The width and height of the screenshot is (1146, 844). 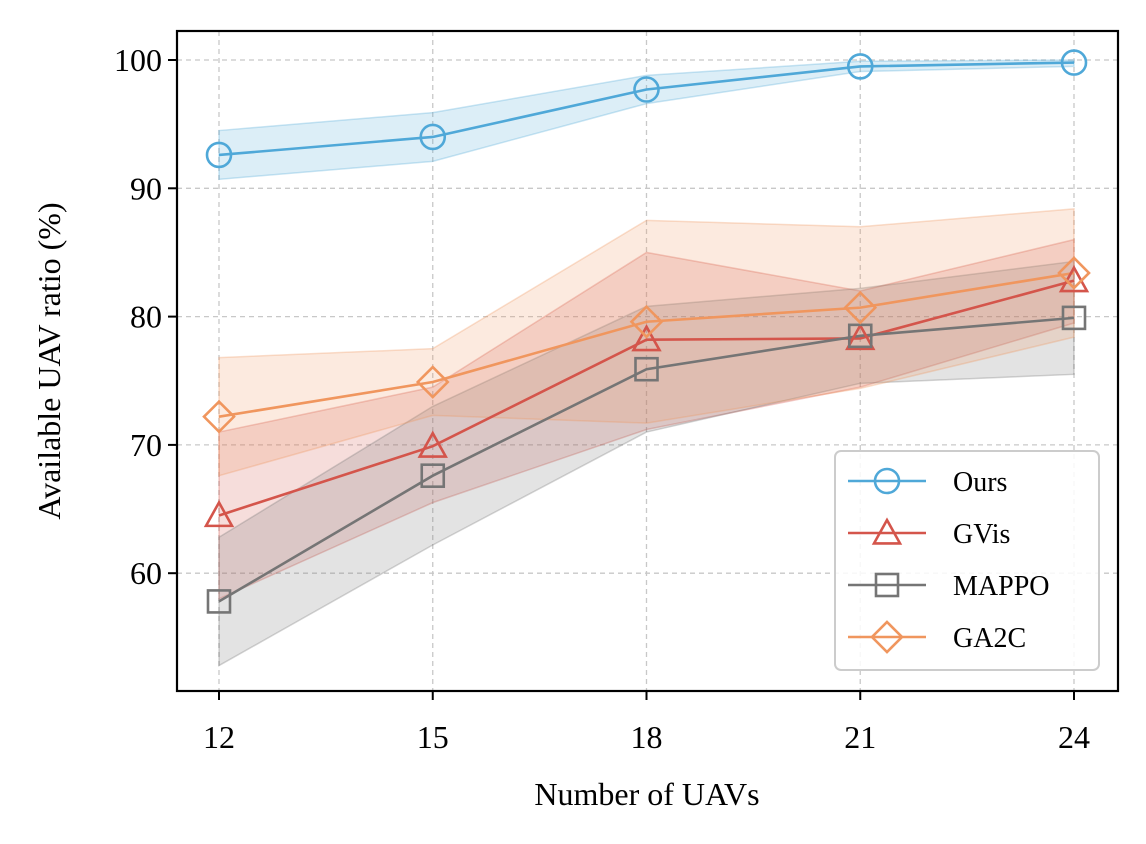 What do you see at coordinates (1001, 586) in the screenshot?
I see `legend-label-mappo: MAPPO` at bounding box center [1001, 586].